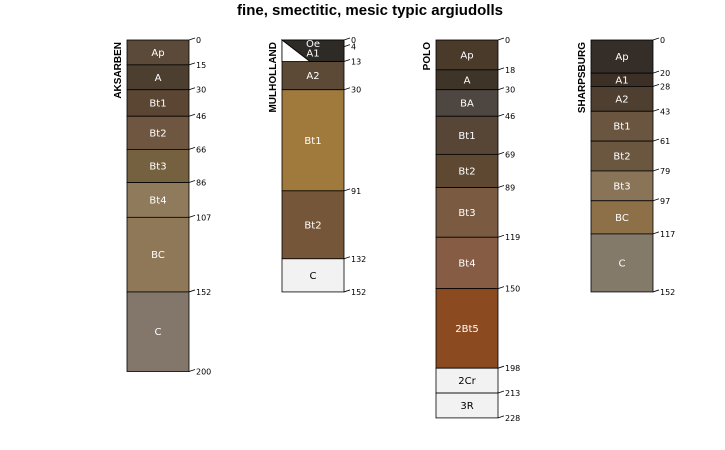 The image size is (725, 450). I want to click on profile-name: POLO, so click(427, 56).